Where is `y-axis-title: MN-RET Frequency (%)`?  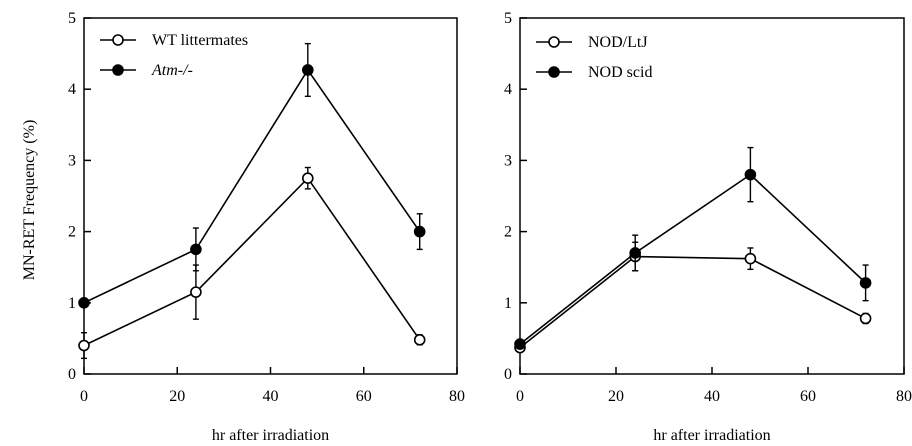
y-axis-title: MN-RET Frequency (%) is located at coordinates (29, 200).